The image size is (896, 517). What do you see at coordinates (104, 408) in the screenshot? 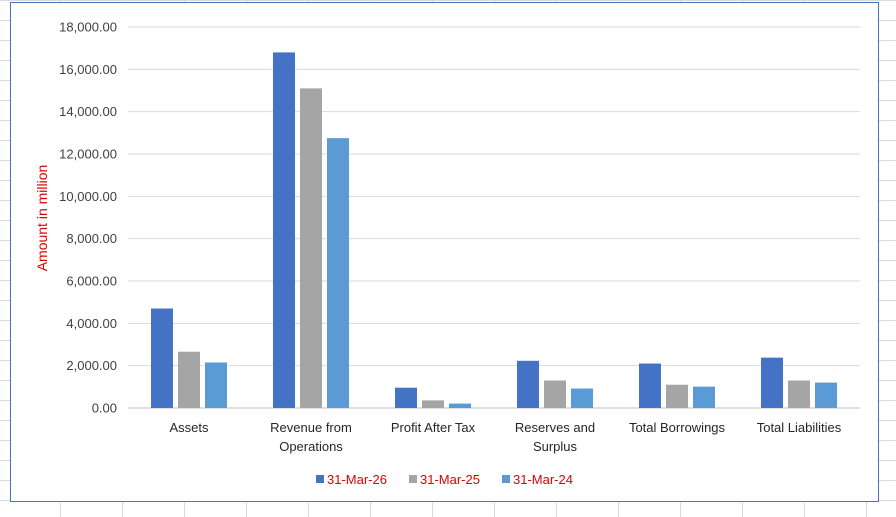
I see `y-tick-label: 0.00` at bounding box center [104, 408].